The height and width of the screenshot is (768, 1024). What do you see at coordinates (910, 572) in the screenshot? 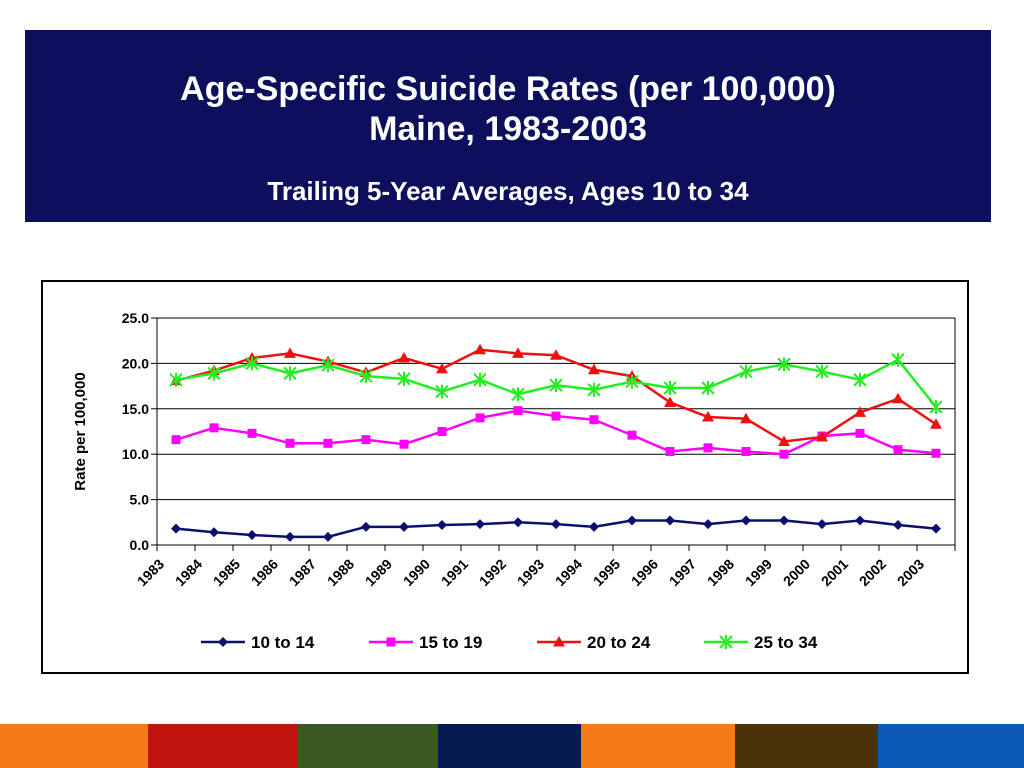
I see `x-tick-label: 2003` at bounding box center [910, 572].